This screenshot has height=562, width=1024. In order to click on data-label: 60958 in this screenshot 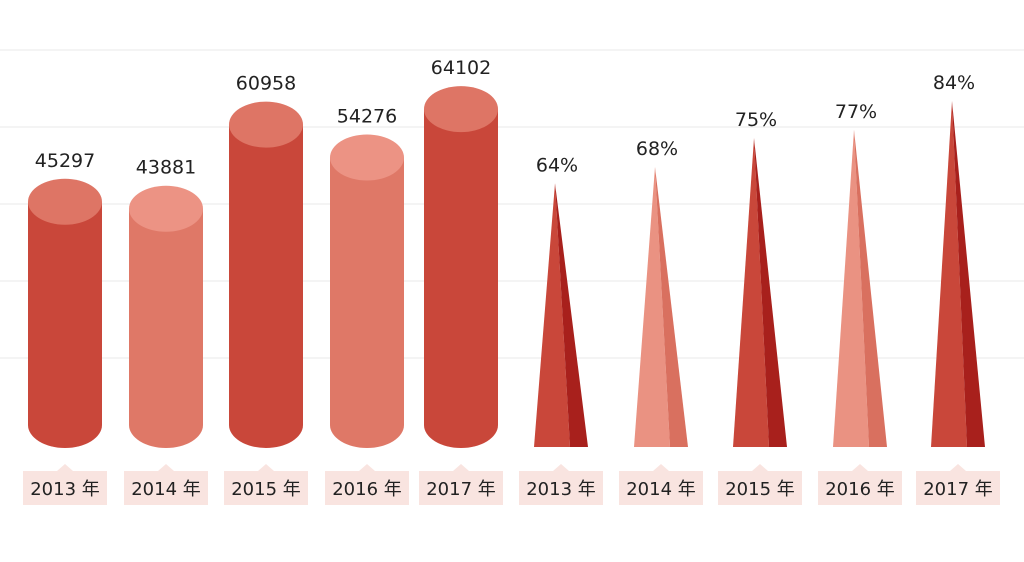, I will do `click(266, 84)`.